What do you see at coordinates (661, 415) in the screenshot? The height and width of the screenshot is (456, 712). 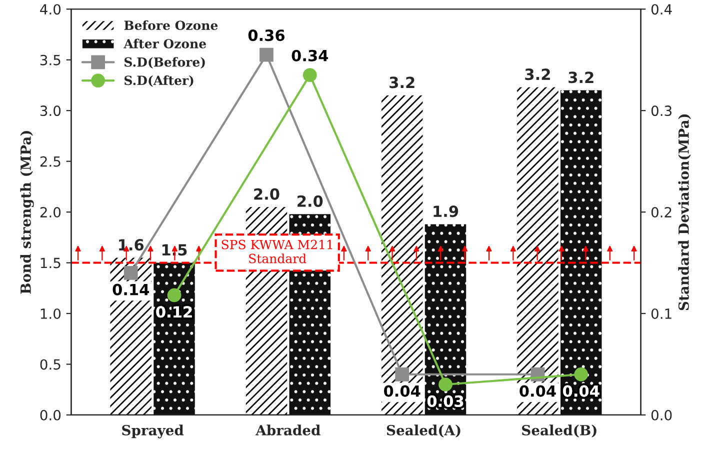 I see `y2-tick-label: 0.0` at bounding box center [661, 415].